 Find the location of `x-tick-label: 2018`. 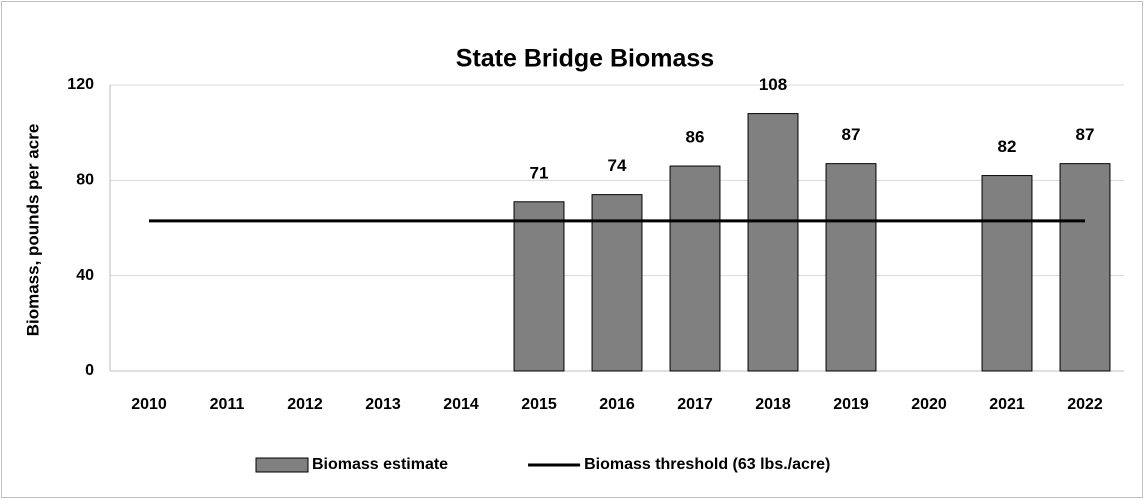

x-tick-label: 2018 is located at coordinates (773, 404).